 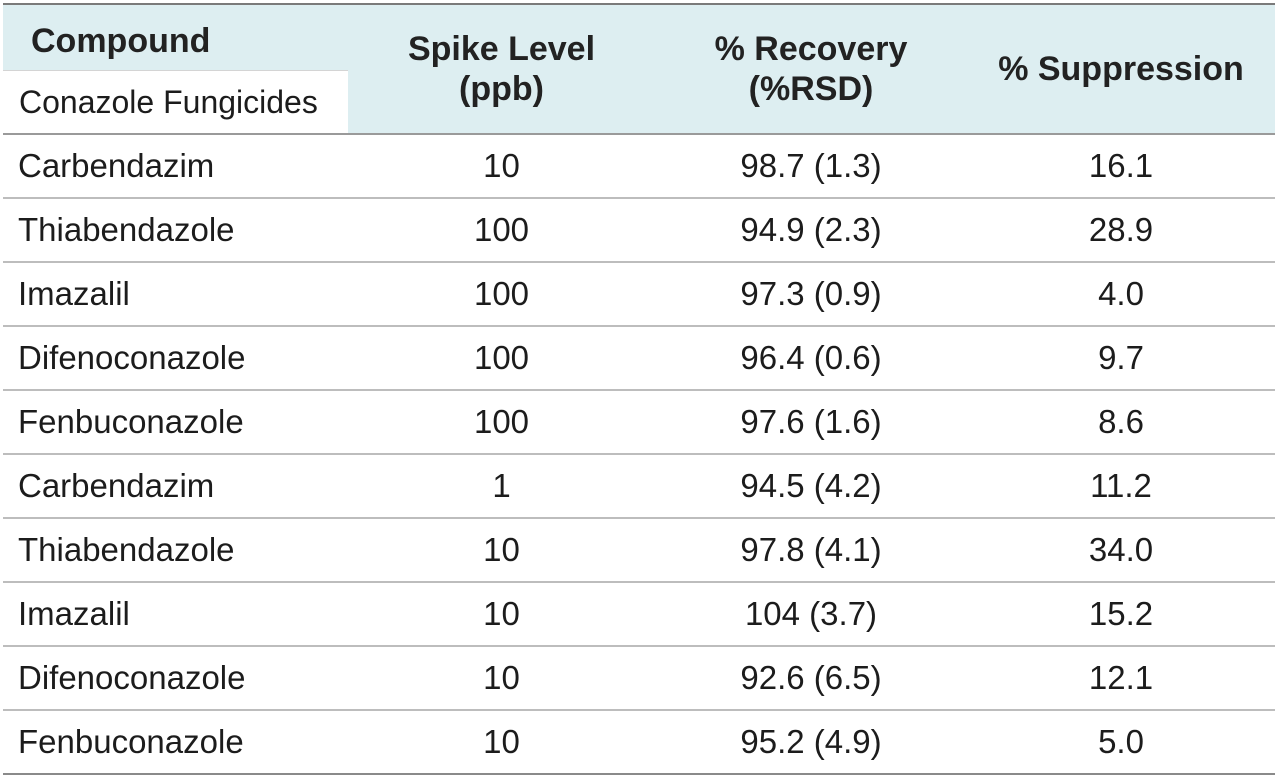 I want to click on cell-recovery: 94.5 (4.2), so click(x=811, y=486).